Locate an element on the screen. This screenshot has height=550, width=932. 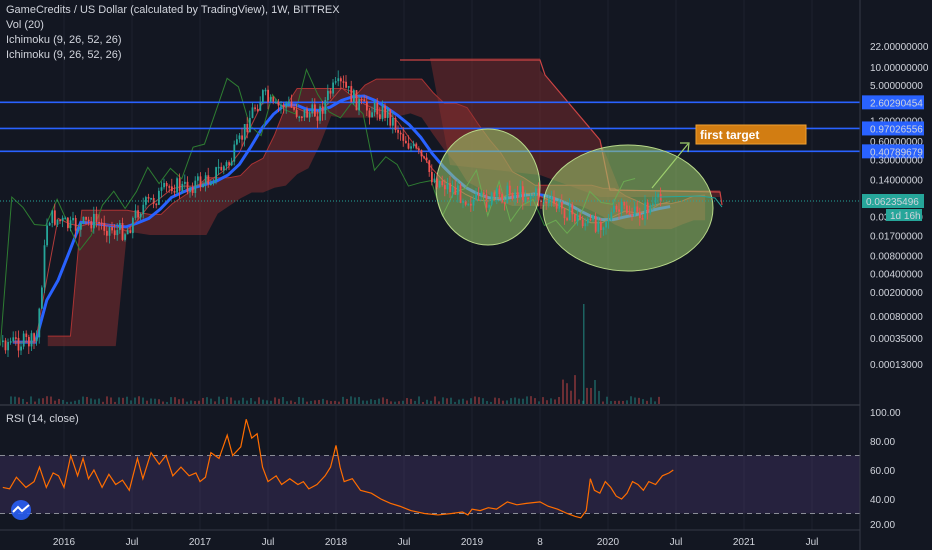
tradingview-logo-icon is located at coordinates (21, 510).